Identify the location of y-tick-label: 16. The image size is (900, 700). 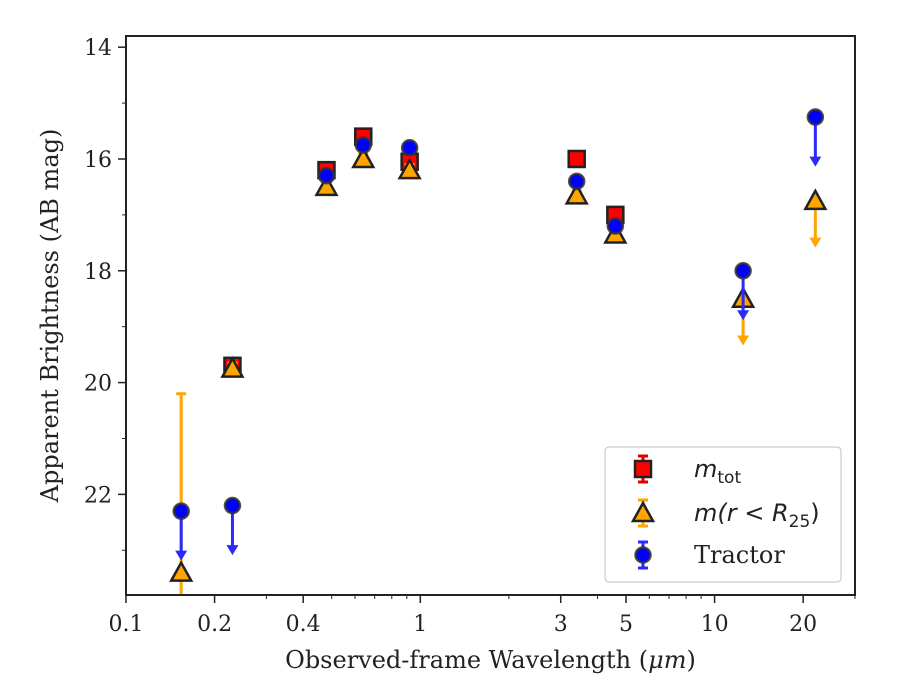
(98, 160).